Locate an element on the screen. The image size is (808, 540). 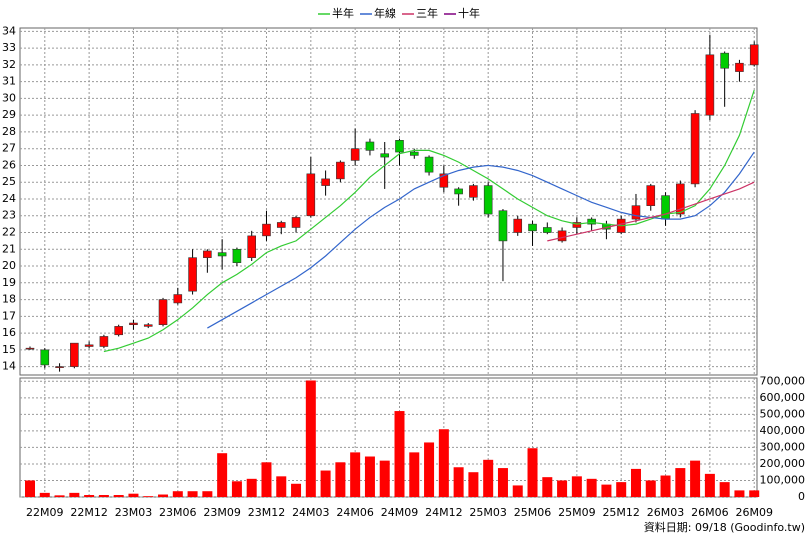
y-tick-label: 27 is located at coordinates (9, 148).